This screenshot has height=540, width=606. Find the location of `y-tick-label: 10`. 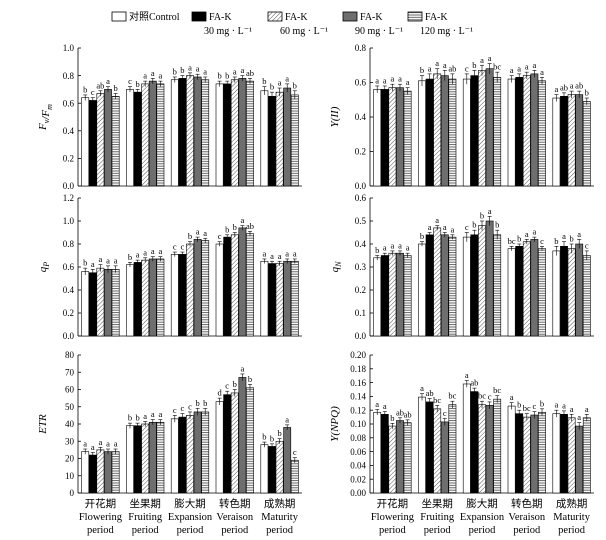

y-tick-label: 10 is located at coordinates (70, 476).